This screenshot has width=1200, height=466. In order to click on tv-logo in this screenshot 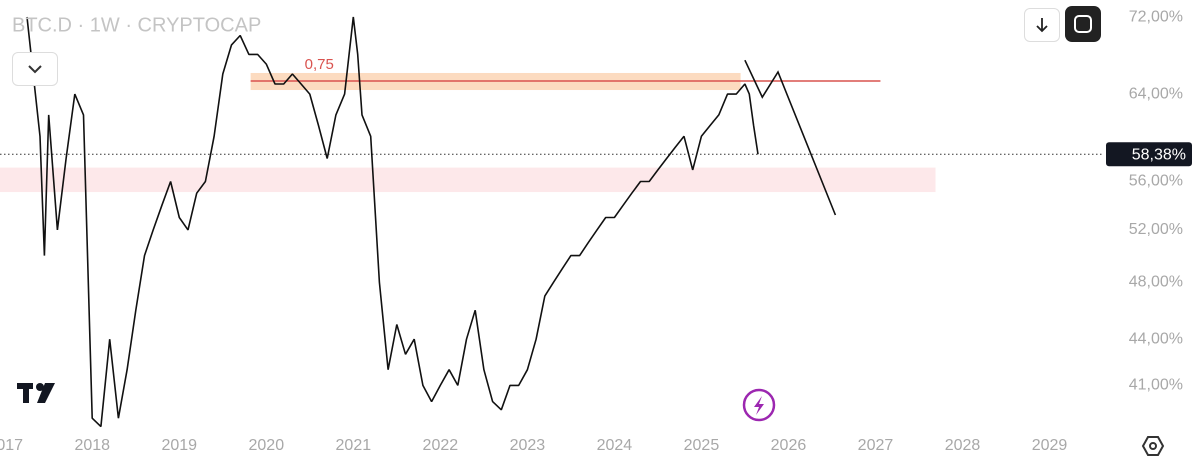, I will do `click(36, 393)`.